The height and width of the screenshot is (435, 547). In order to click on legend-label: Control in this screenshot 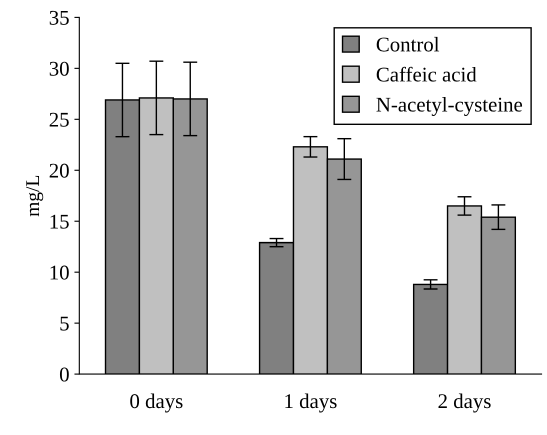, I will do `click(408, 44)`.